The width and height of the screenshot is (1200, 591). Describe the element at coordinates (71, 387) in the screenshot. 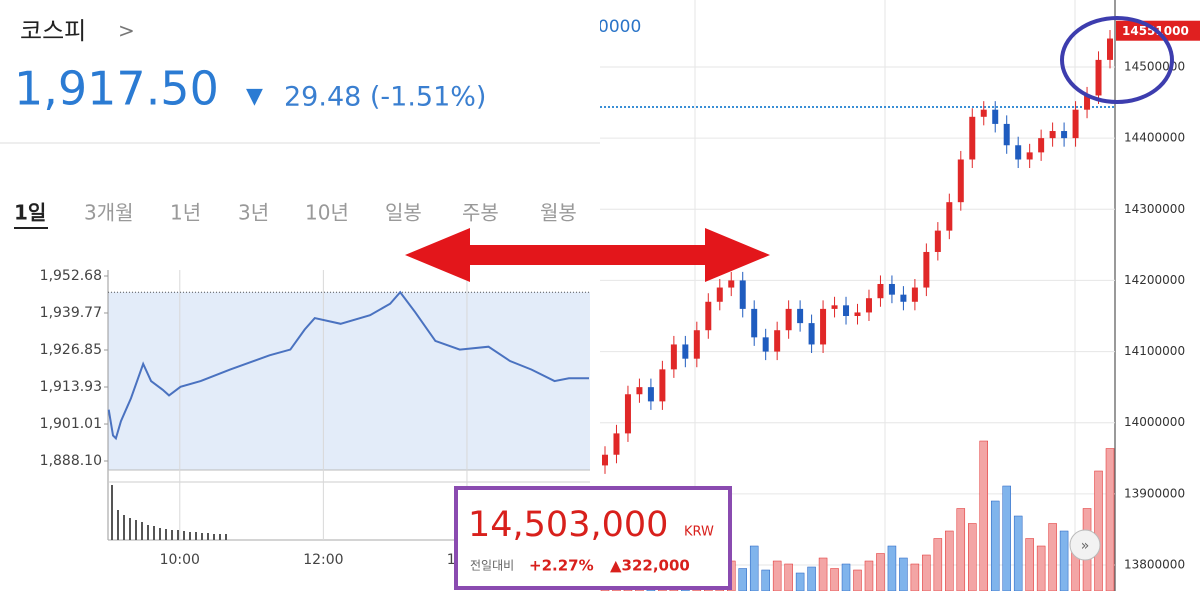

I see `y-tick-label: 1,913.93` at that location.